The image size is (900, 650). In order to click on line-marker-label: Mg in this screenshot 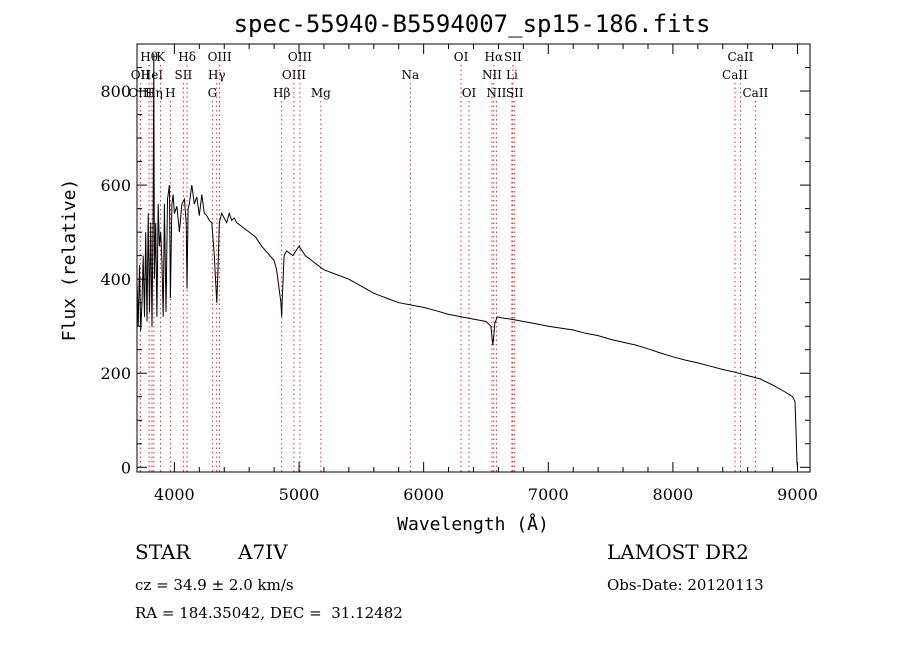, I will do `click(321, 93)`.